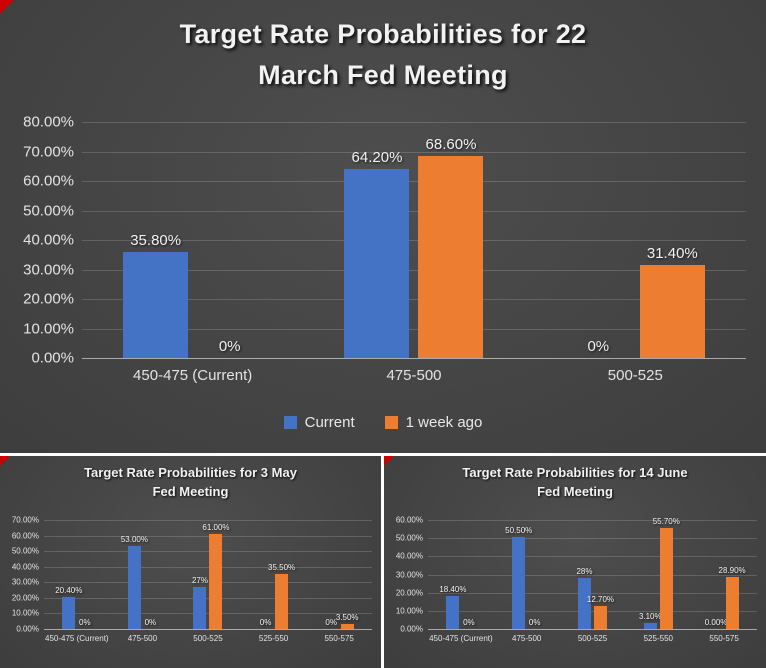  I want to click on y-axis-tick-label: 60.00%, so click(25, 536).